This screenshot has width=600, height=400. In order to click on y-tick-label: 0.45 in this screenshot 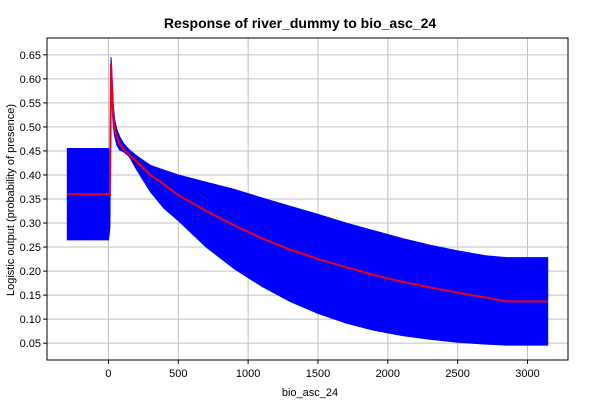, I will do `click(30, 152)`.